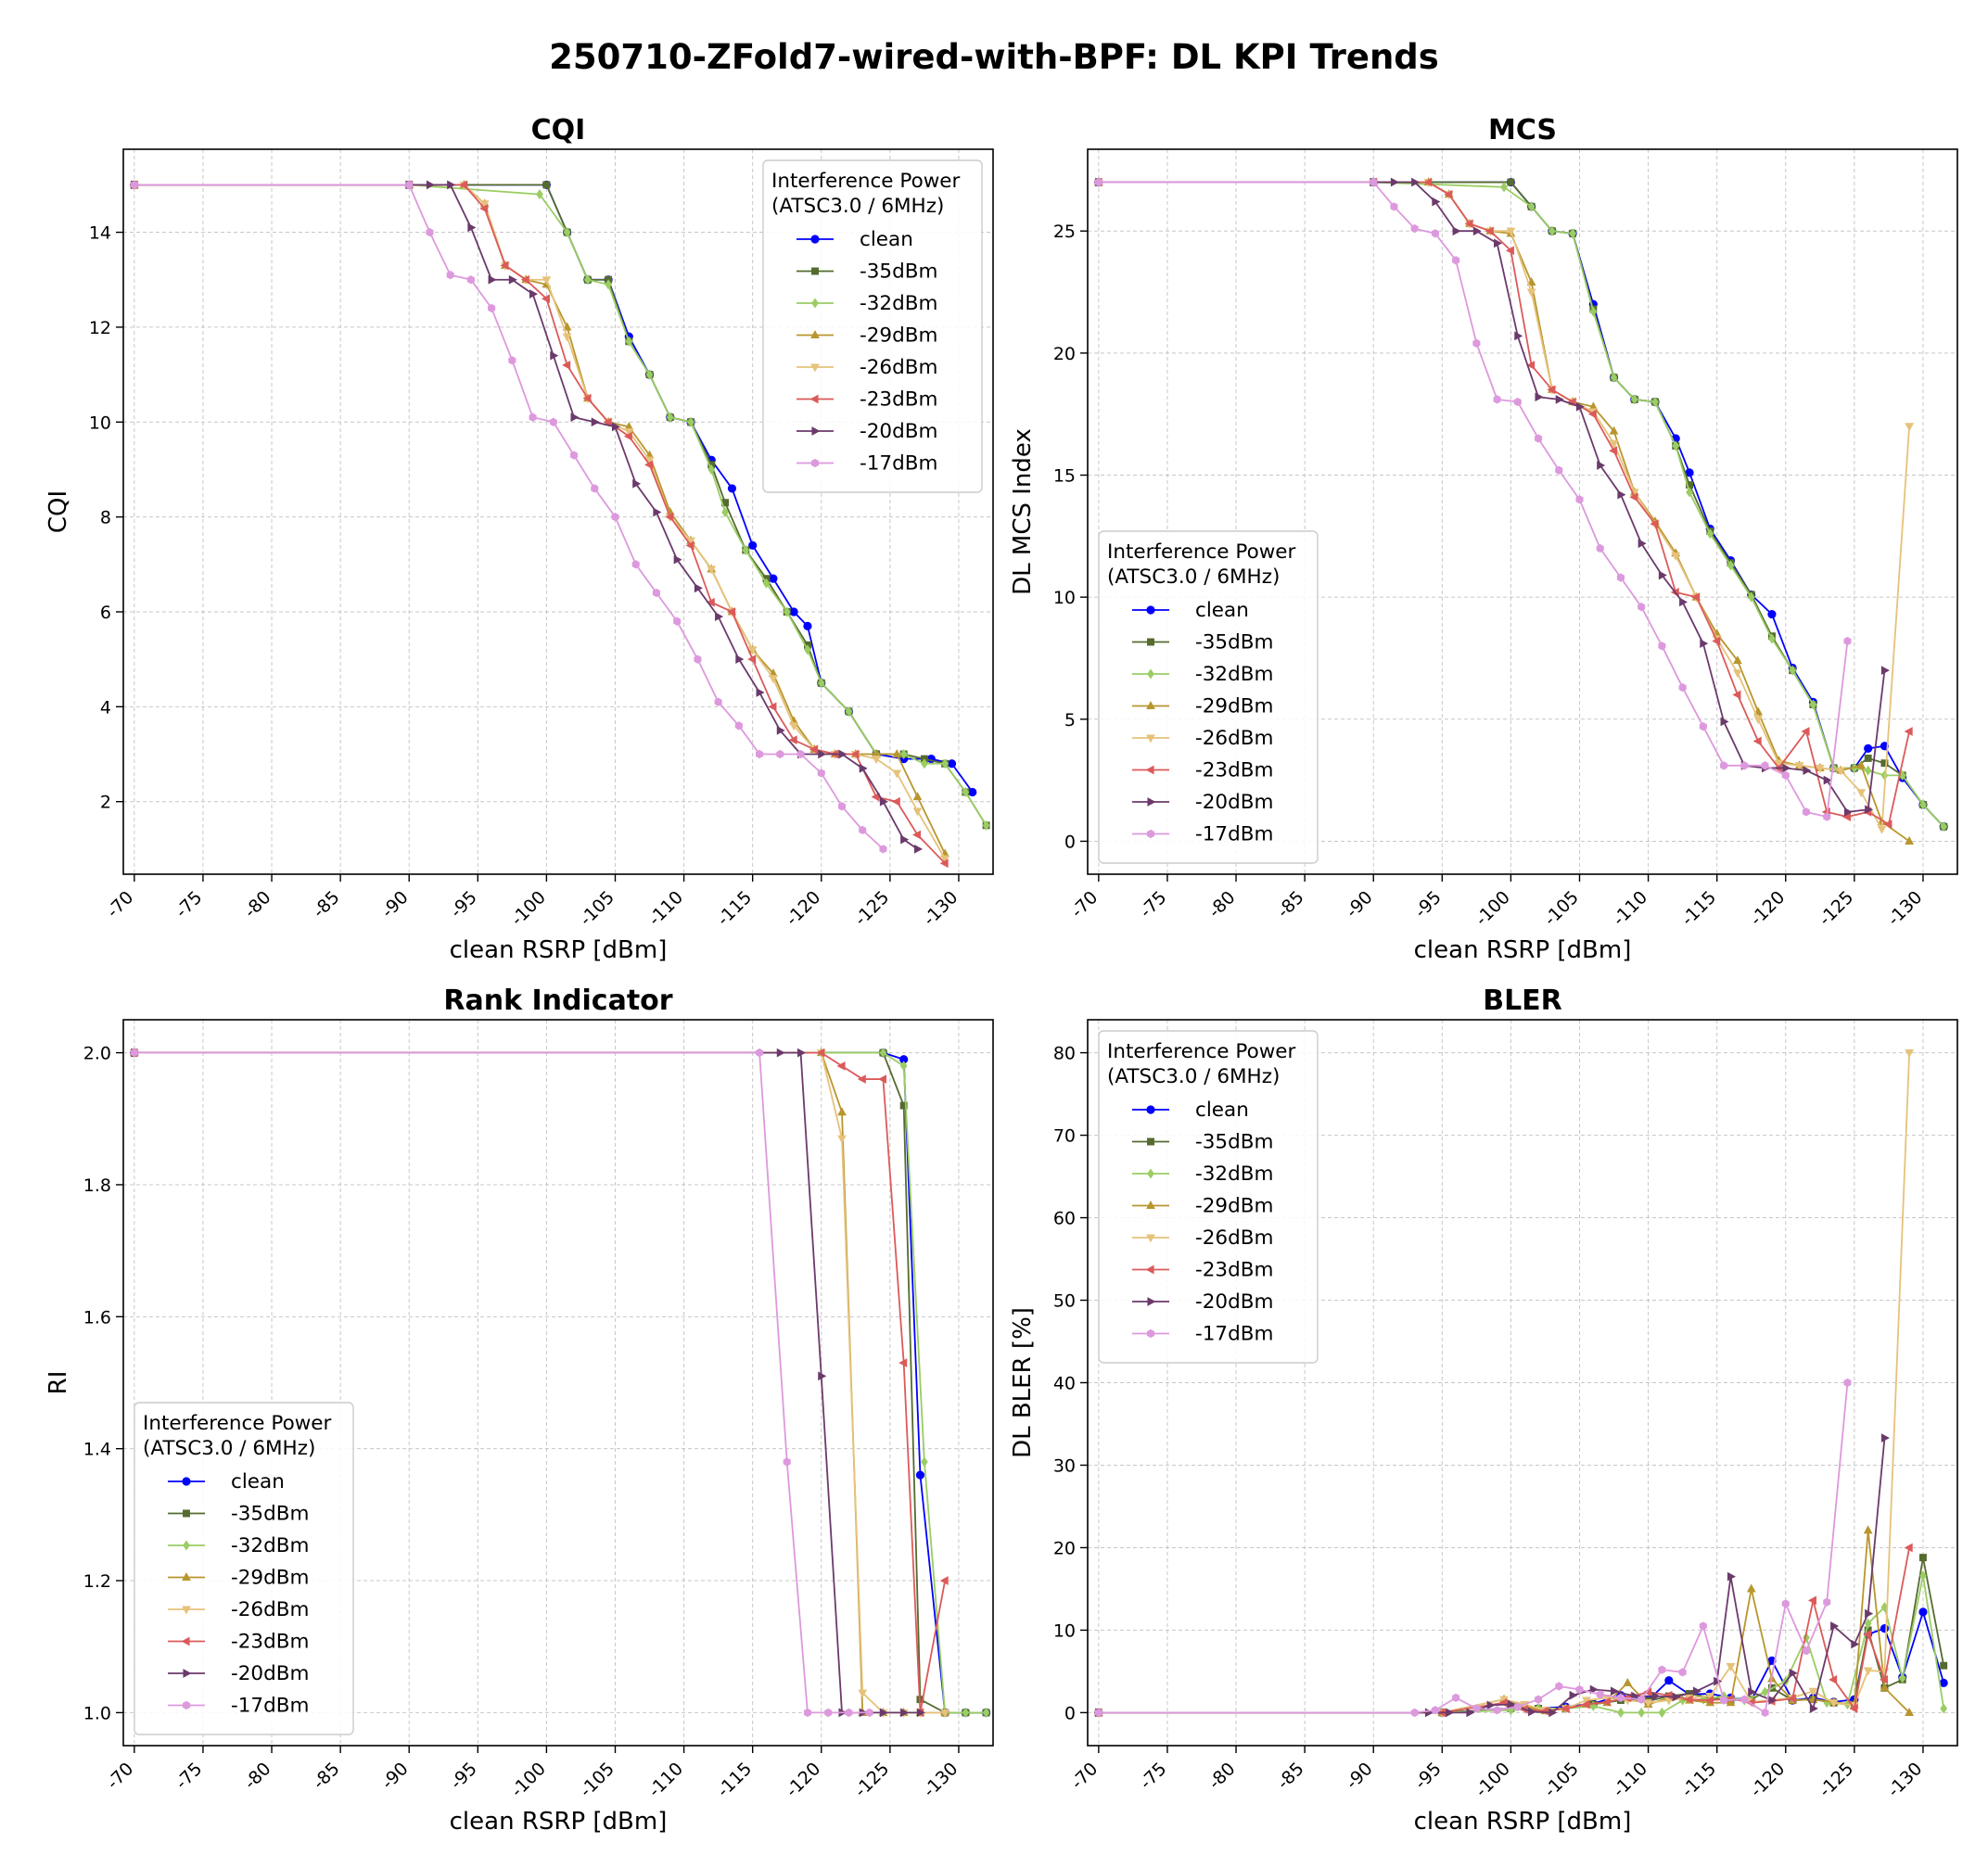 This screenshot has height=1868, width=1988. I want to click on y-tick-label: 1.8, so click(97, 1185).